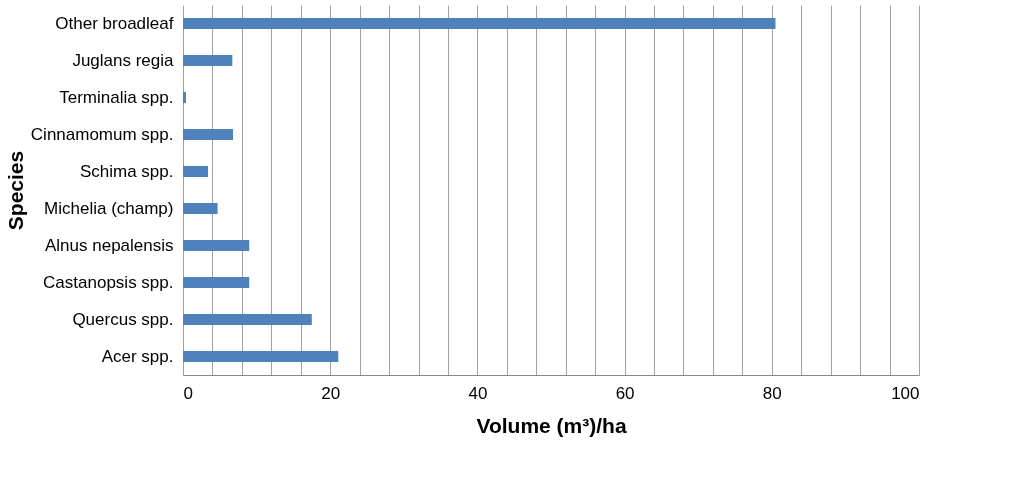 This screenshot has height=486, width=1032. I want to click on x-tick-label: 100, so click(905, 393).